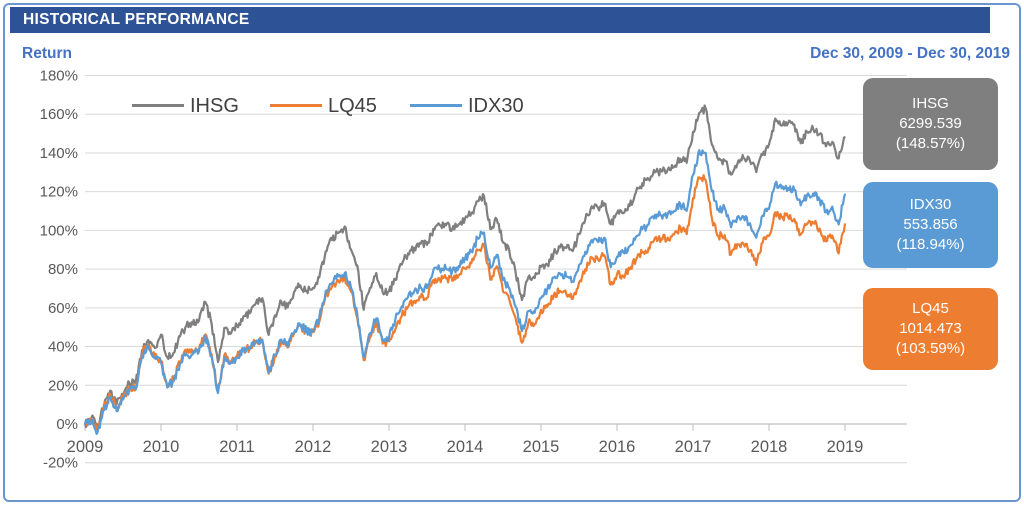 The image size is (1024, 505). What do you see at coordinates (67, 424) in the screenshot?
I see `y-tick-label: 0%` at bounding box center [67, 424].